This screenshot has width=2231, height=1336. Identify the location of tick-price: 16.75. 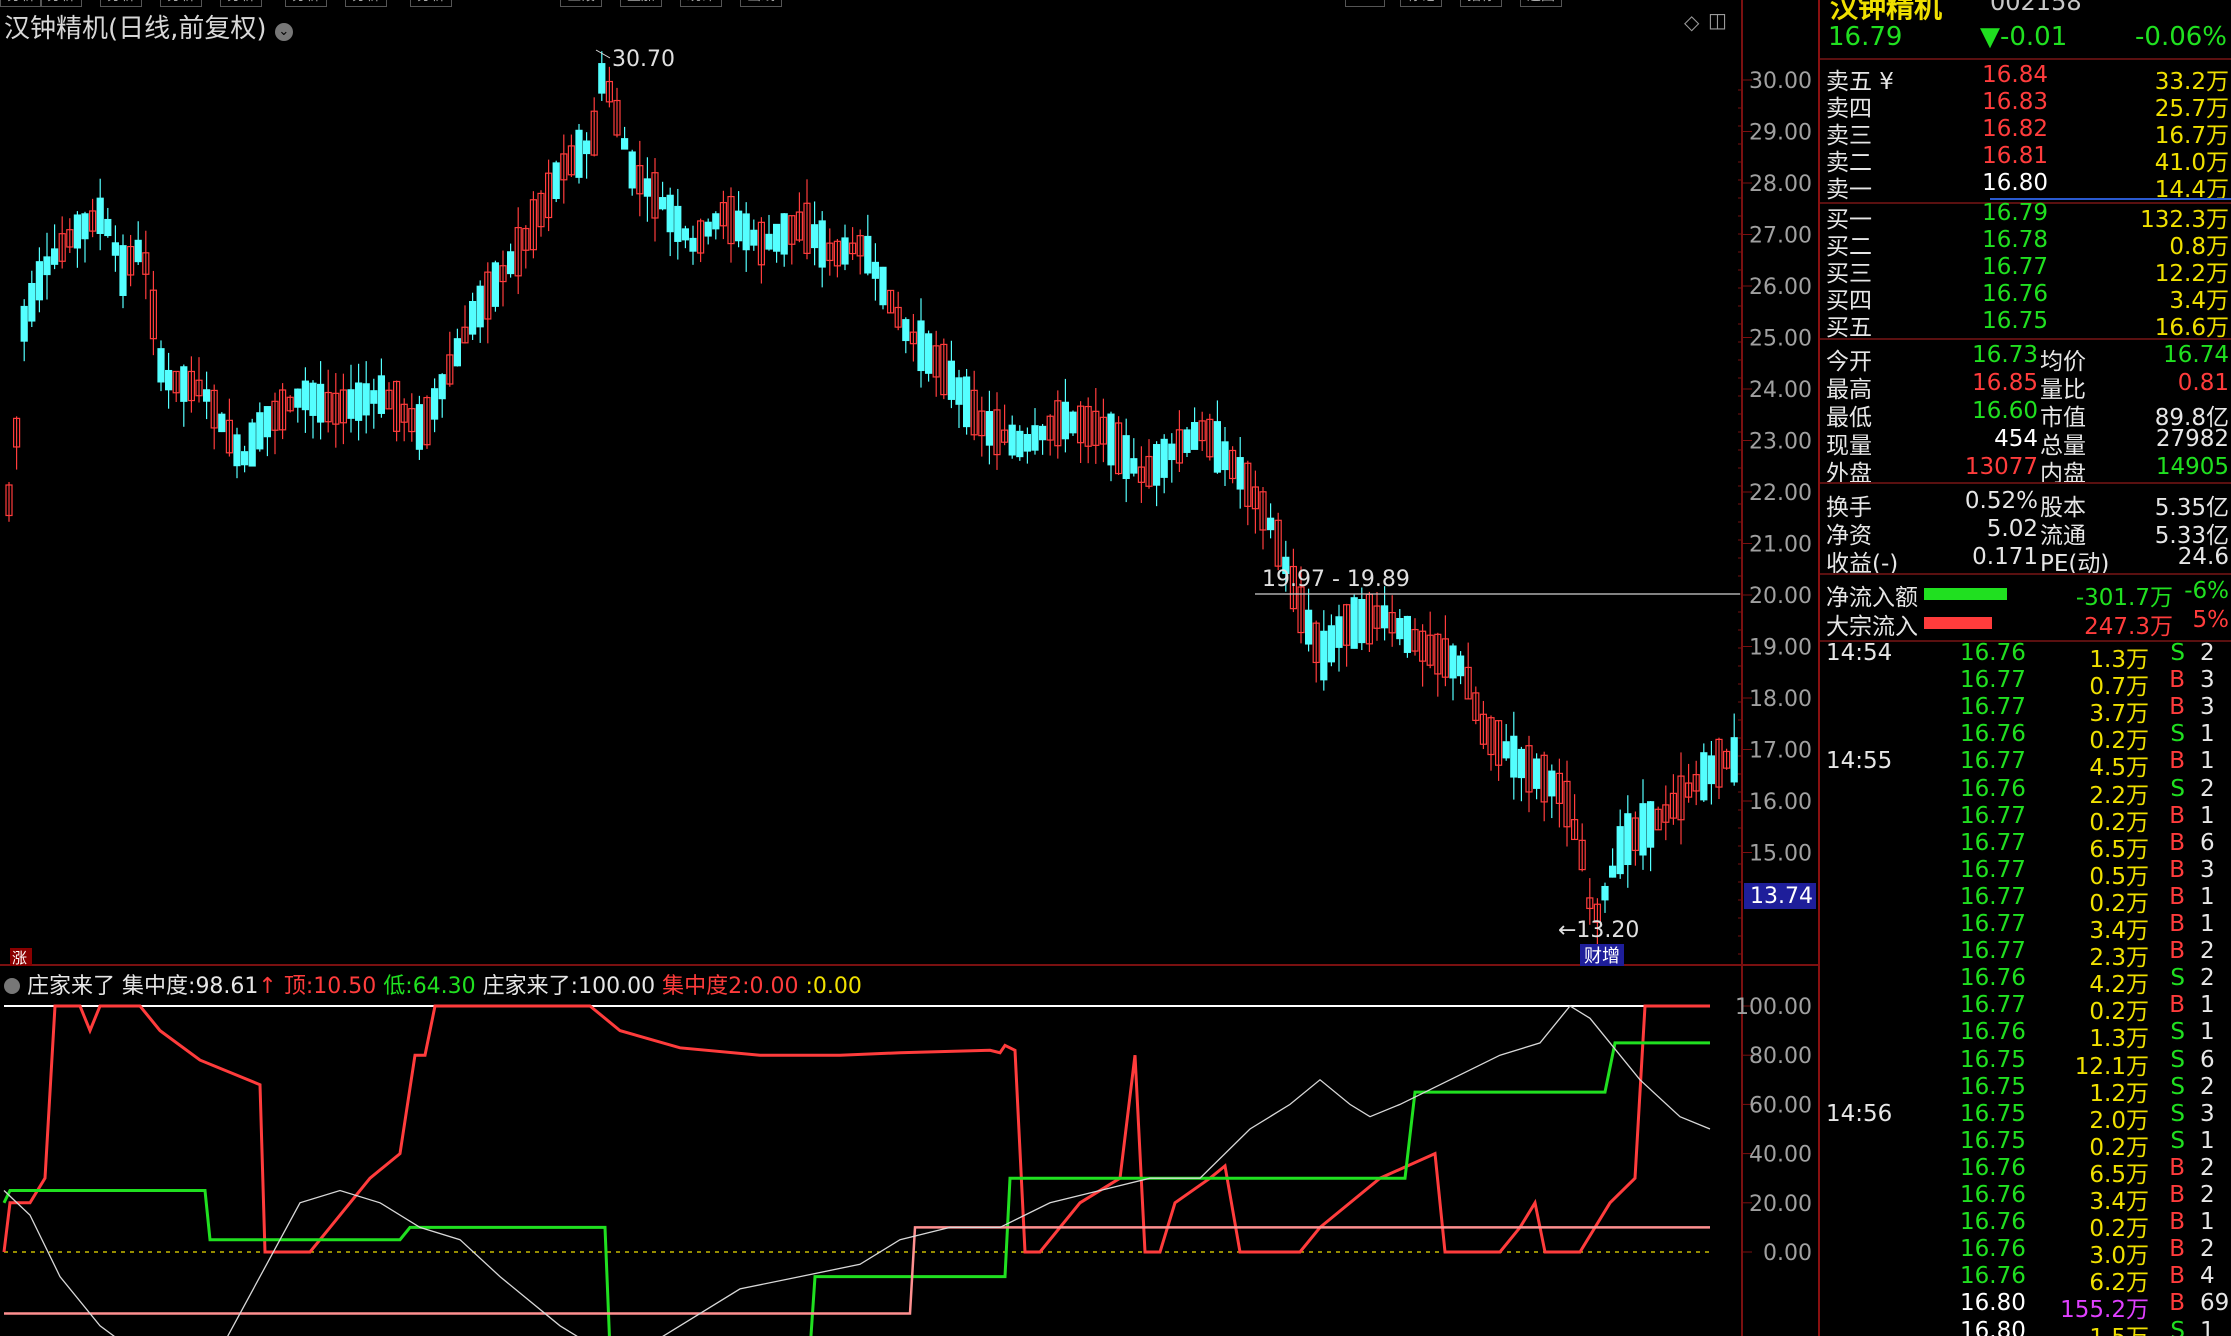
(1993, 1140).